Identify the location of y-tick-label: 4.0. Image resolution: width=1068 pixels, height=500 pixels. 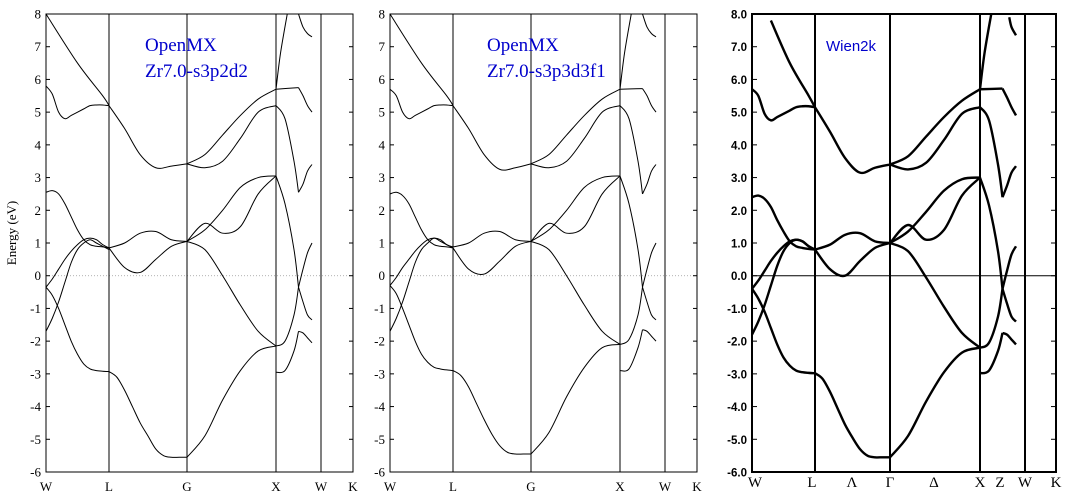
(739, 146).